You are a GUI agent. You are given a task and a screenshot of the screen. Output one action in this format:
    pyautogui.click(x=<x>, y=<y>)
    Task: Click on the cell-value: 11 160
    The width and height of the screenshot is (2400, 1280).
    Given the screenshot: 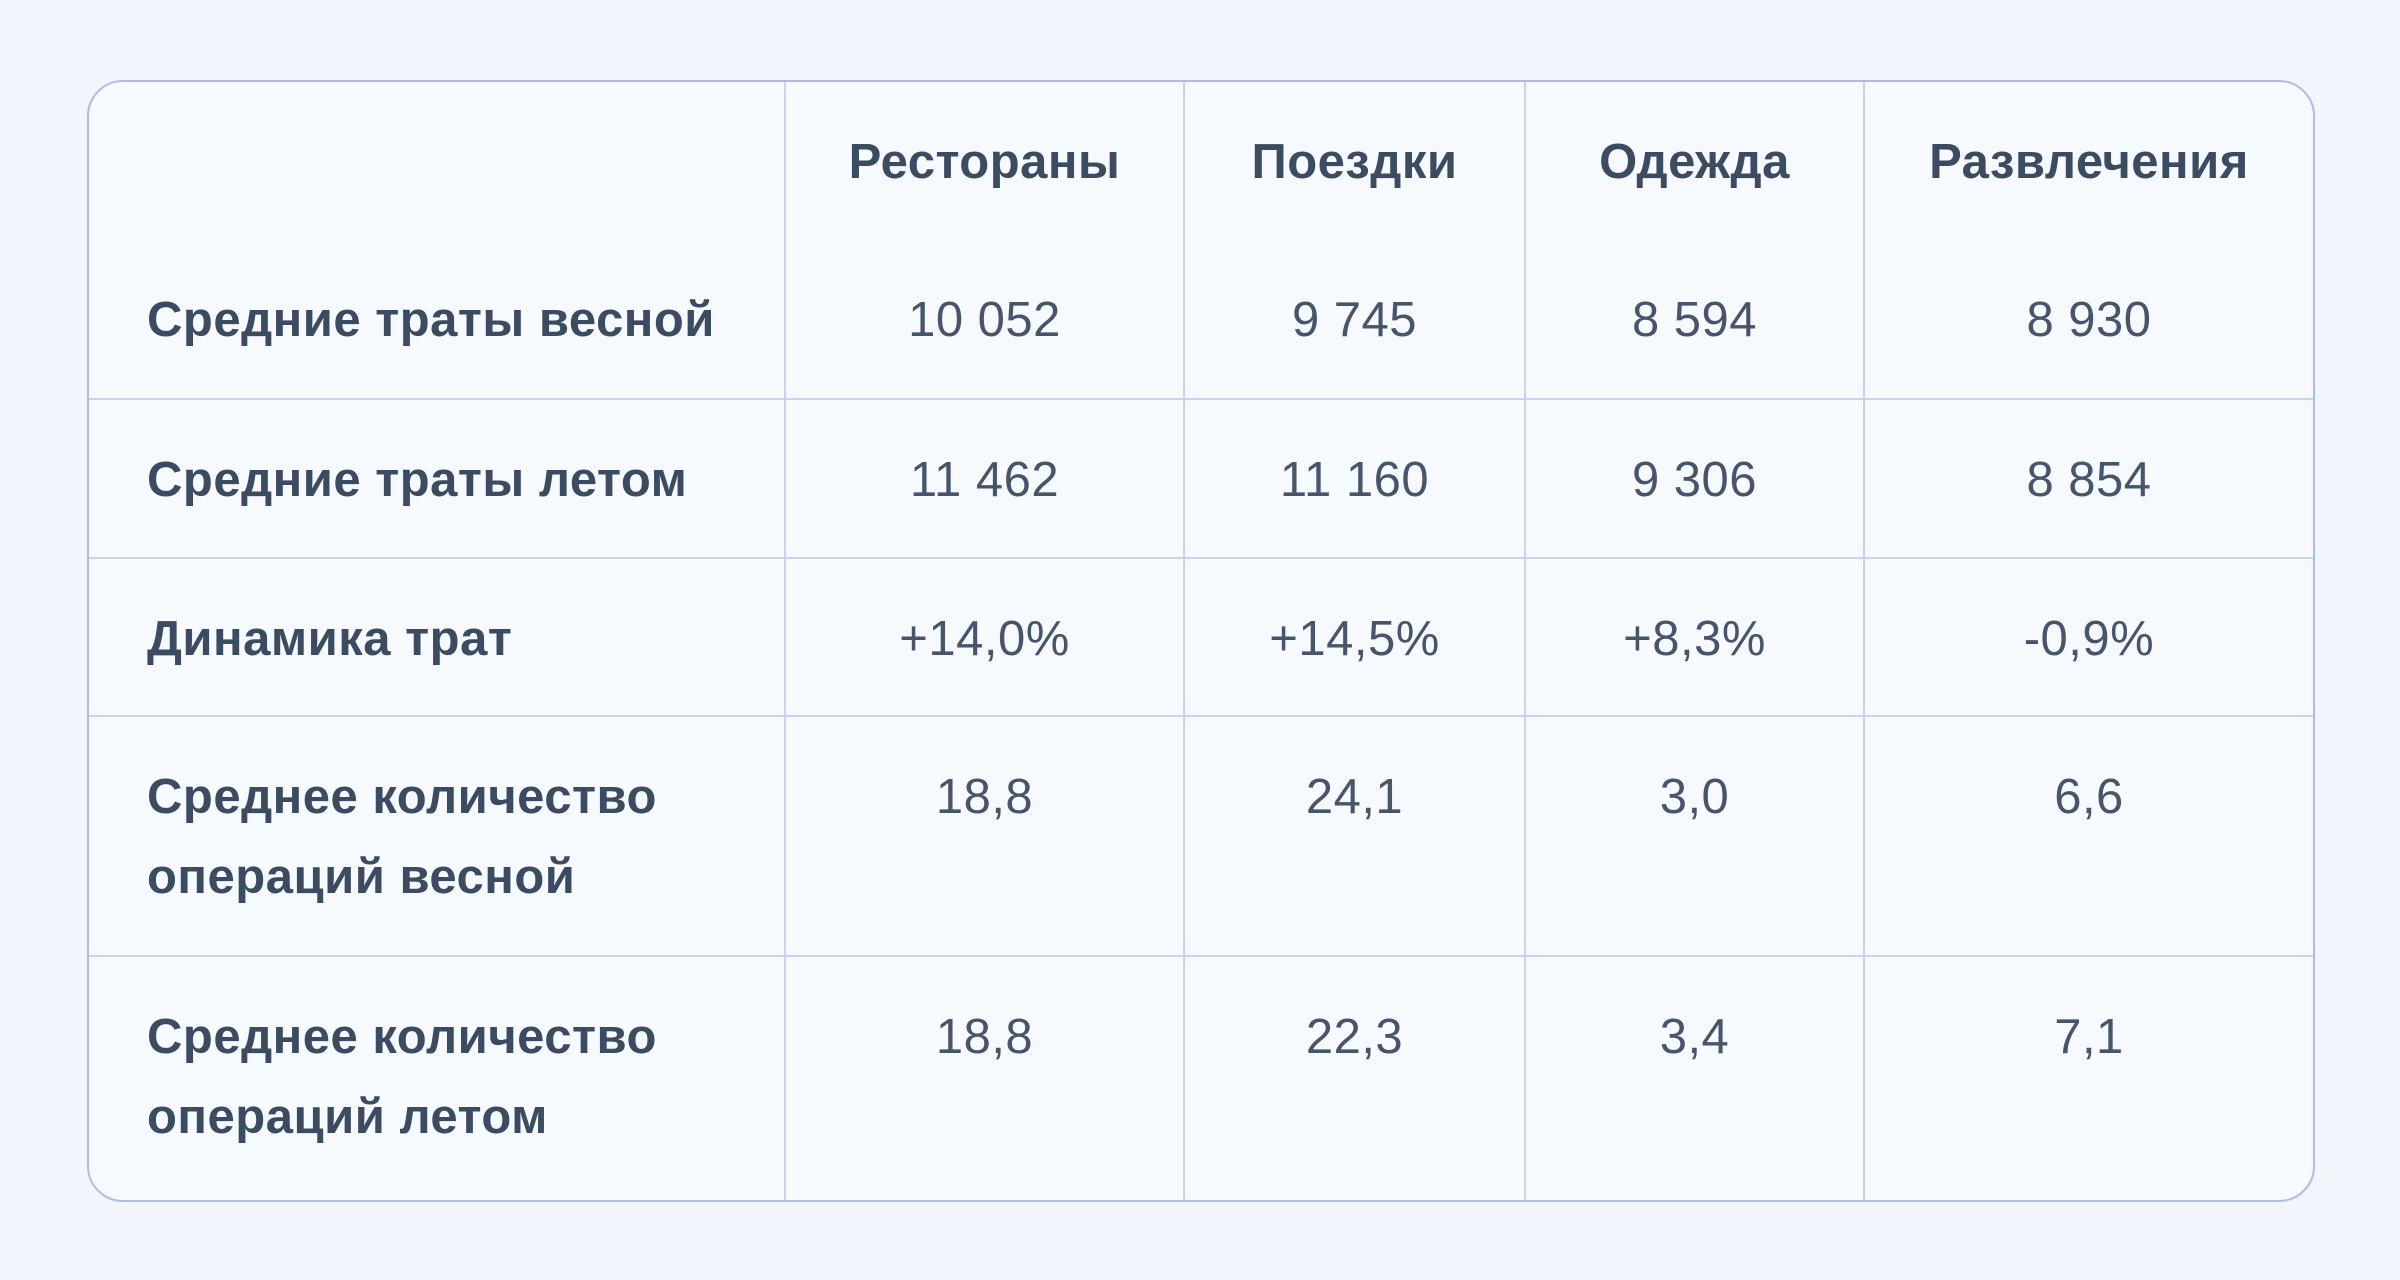 What is the action you would take?
    pyautogui.click(x=1355, y=479)
    